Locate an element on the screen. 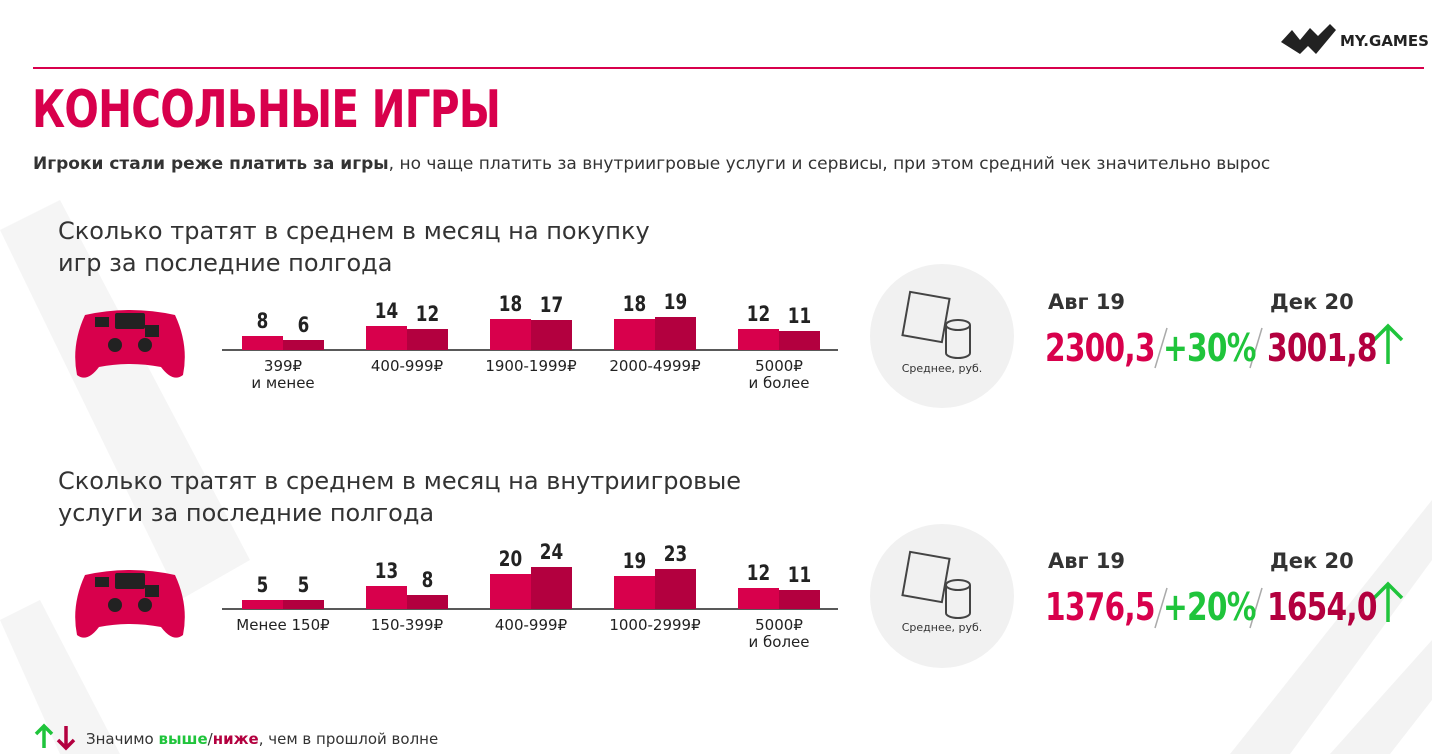 This screenshot has height=754, width=1432. value-after: 1654,0 is located at coordinates (1322, 607).